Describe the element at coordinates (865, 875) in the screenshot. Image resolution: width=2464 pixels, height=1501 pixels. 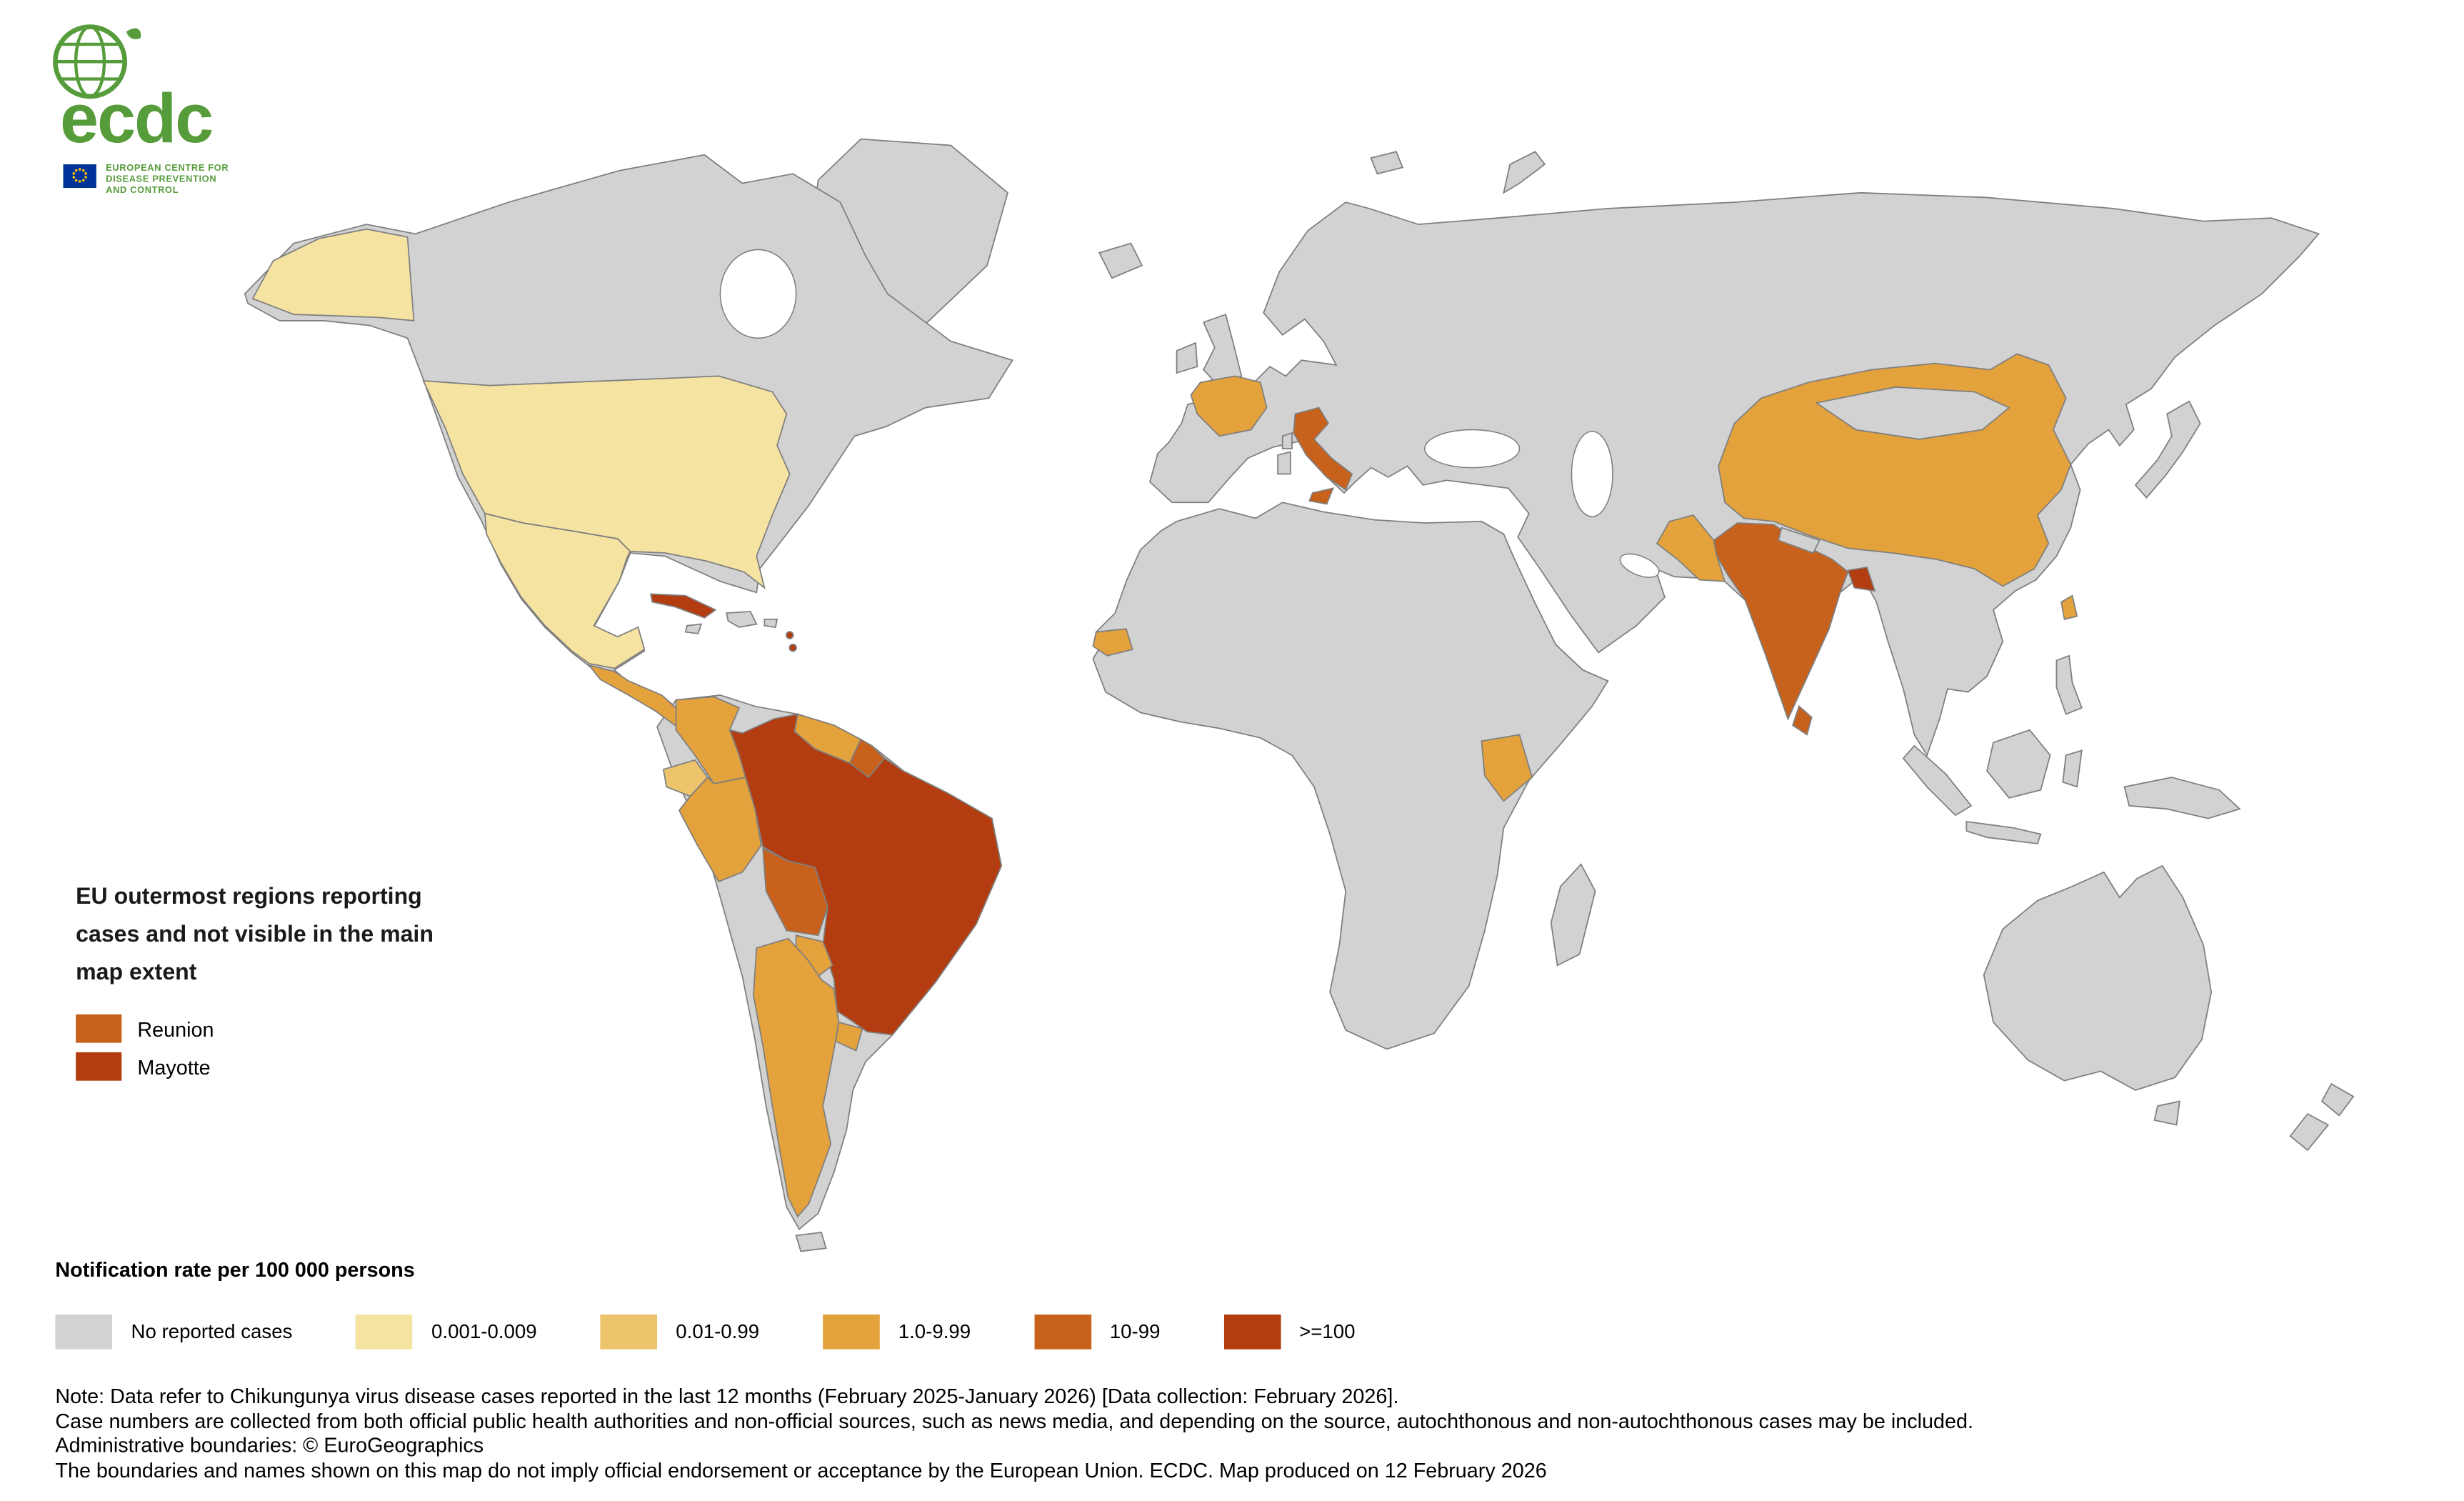
I see `country-brazil` at that location.